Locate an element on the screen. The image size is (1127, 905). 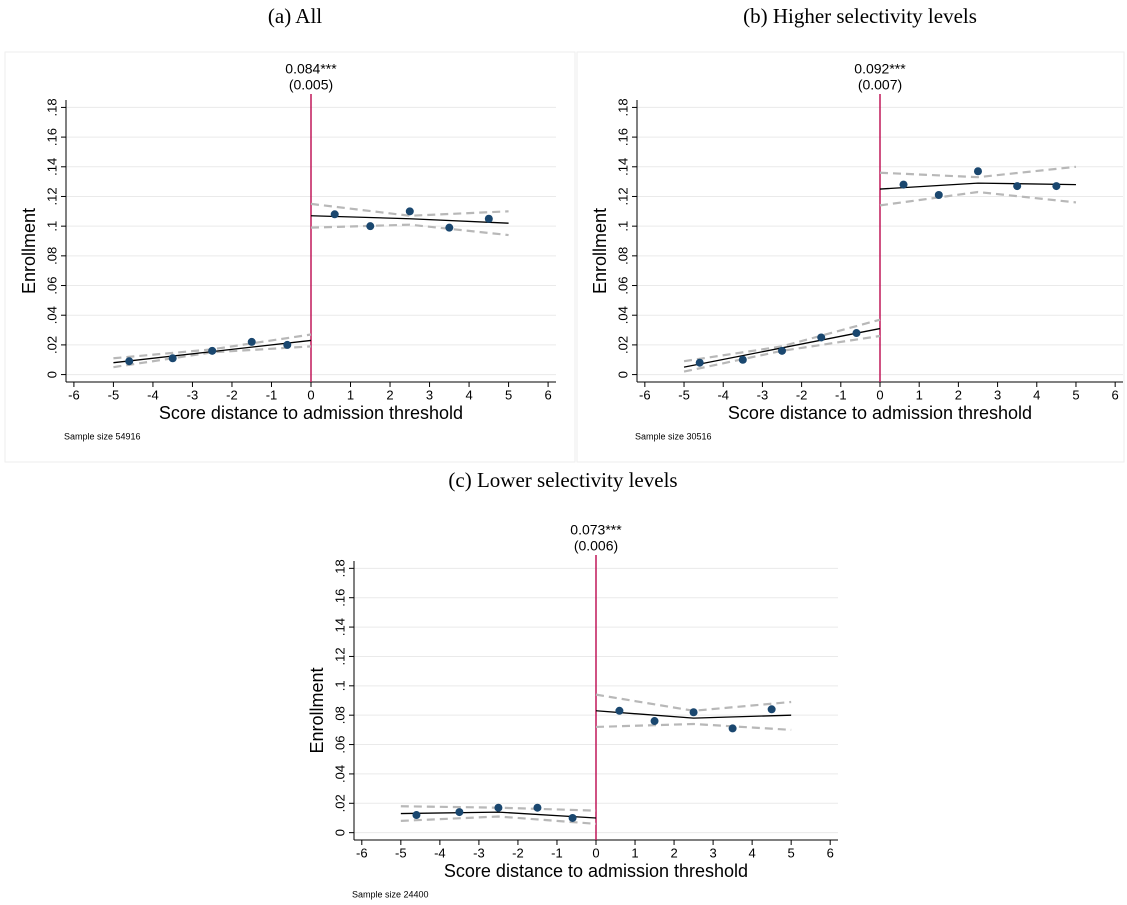
panel-title: (c) Lower selectivity levels is located at coordinates (562, 480).